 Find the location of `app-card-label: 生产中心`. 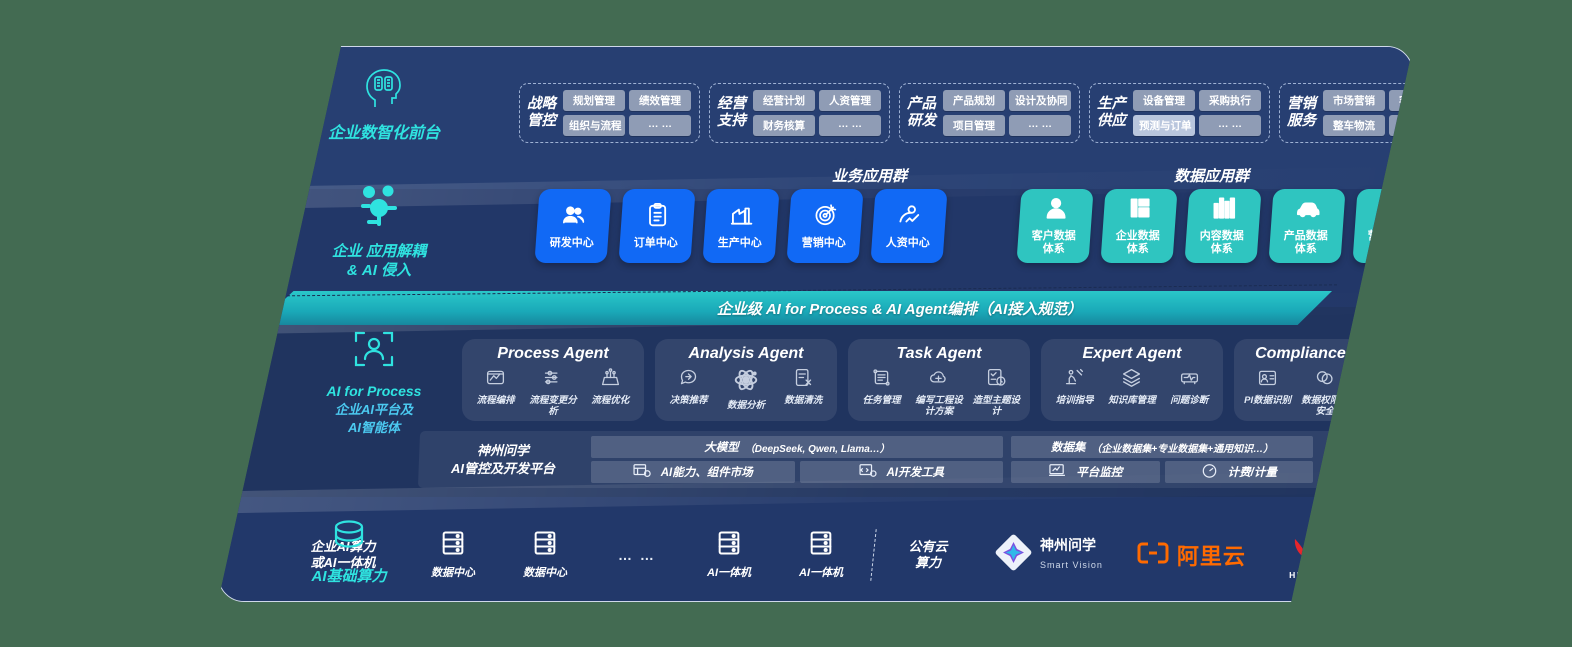

app-card-label: 生产中心 is located at coordinates (739, 242).